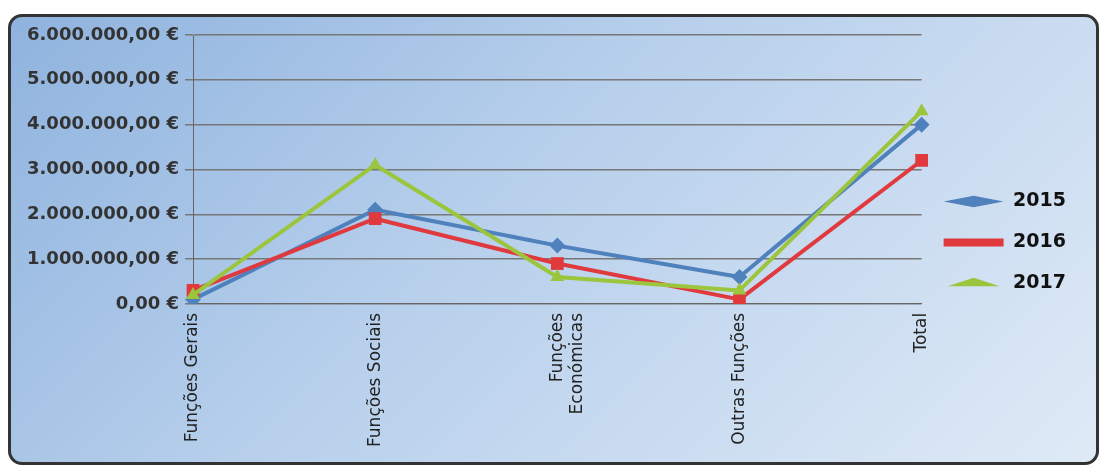 Image resolution: width=1099 pixels, height=465 pixels. I want to click on legend-label: 2017, so click(1040, 281).